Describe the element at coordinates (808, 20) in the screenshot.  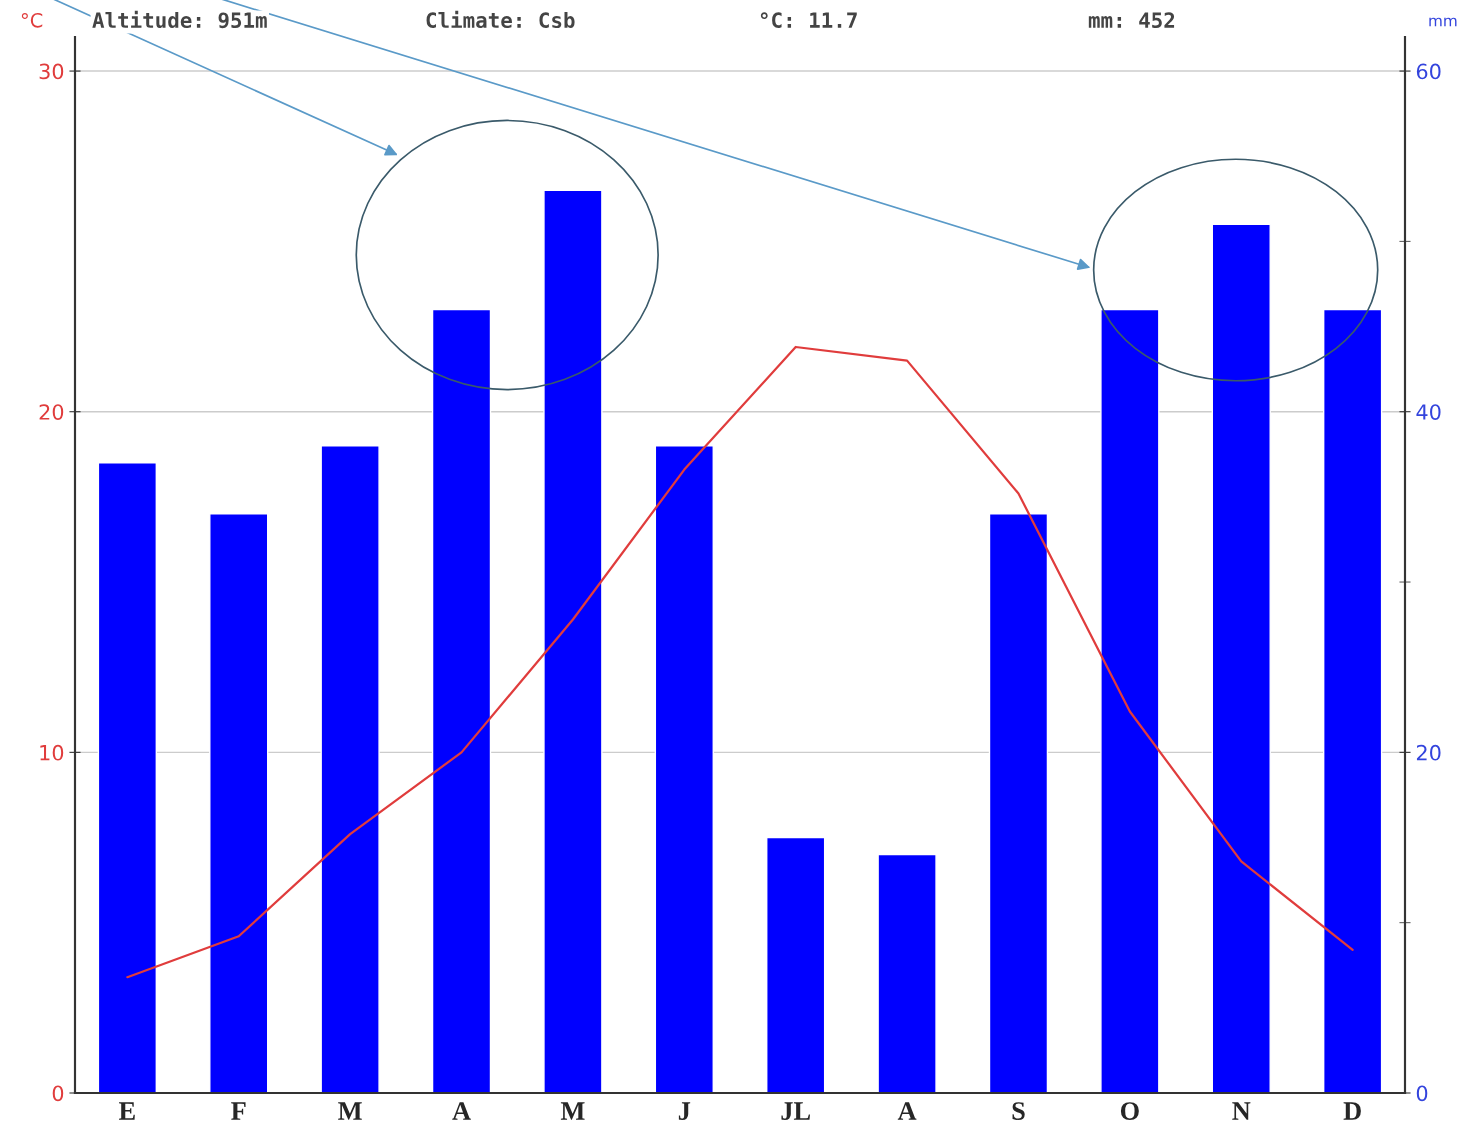
I see `text: °C: 11.7` at that location.